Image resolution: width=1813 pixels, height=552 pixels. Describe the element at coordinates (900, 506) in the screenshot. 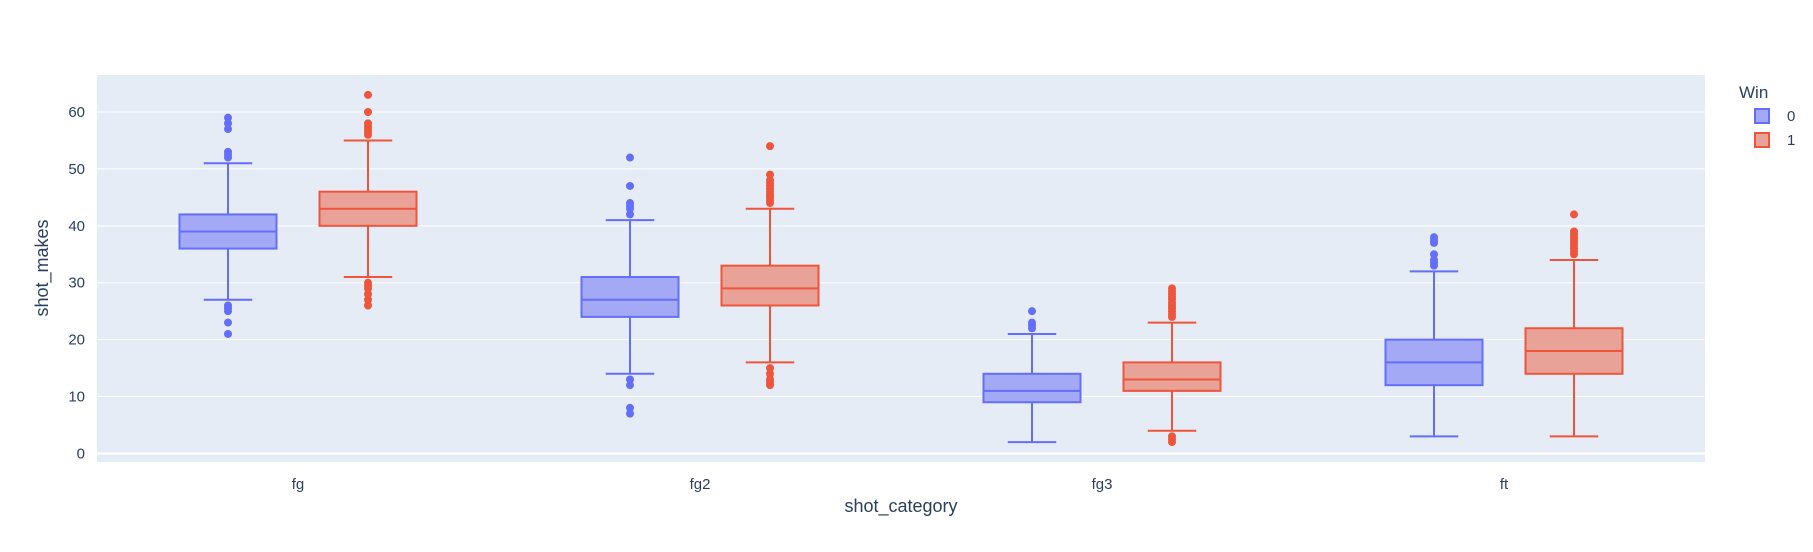

I see `x-axis-title: shot_category` at that location.